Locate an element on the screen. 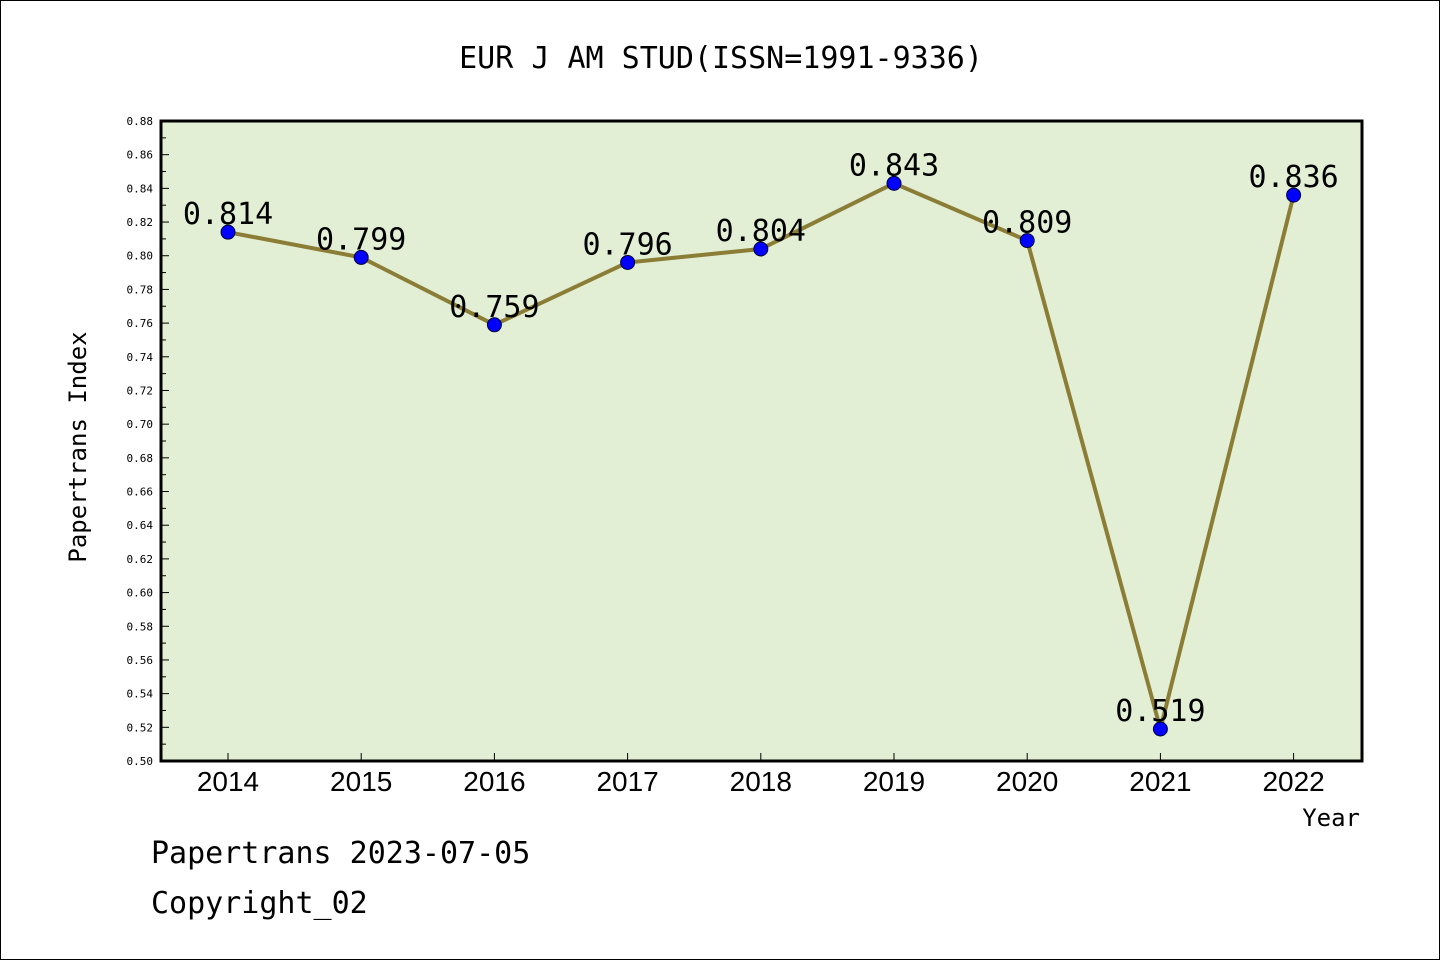 The image size is (1440, 960). x-axis: 2014 2015 2016 2017 2018 2019 2020 2021 2022 is located at coordinates (761, 775).